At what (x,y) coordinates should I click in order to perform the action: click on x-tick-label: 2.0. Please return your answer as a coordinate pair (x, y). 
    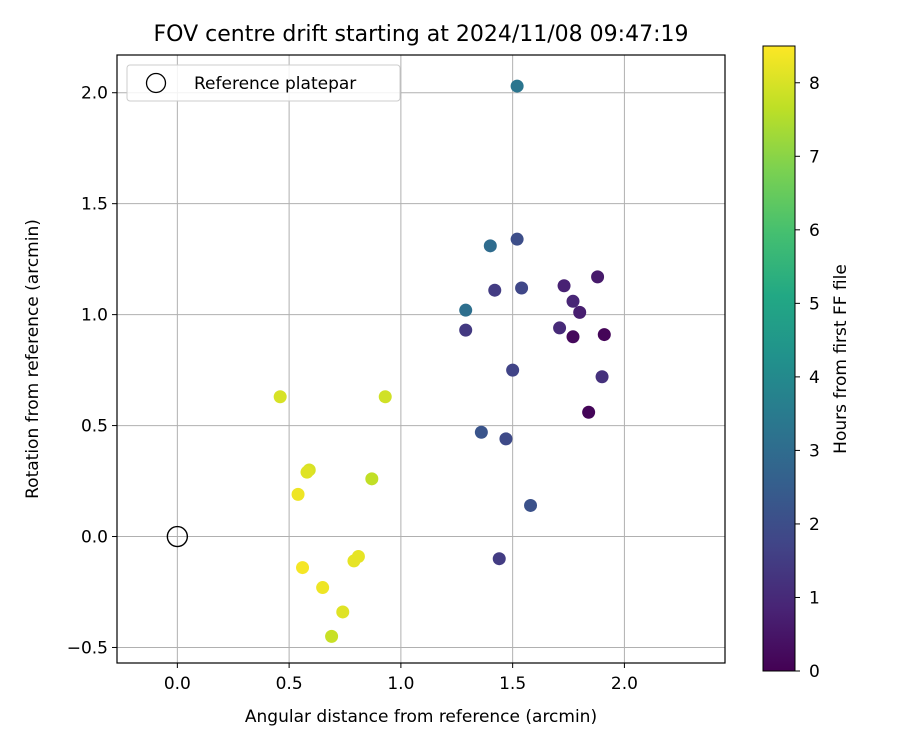
    Looking at the image, I should click on (624, 684).